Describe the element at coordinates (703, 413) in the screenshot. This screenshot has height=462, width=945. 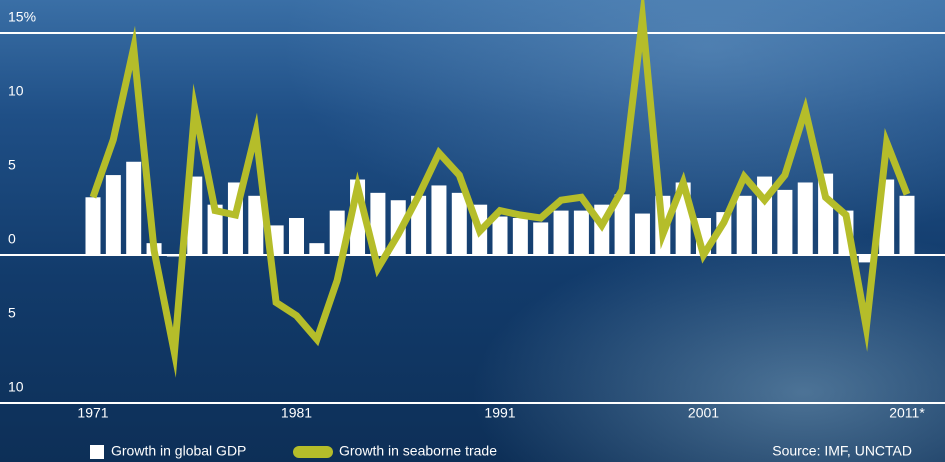
I see `x-tick-label: 2001` at that location.